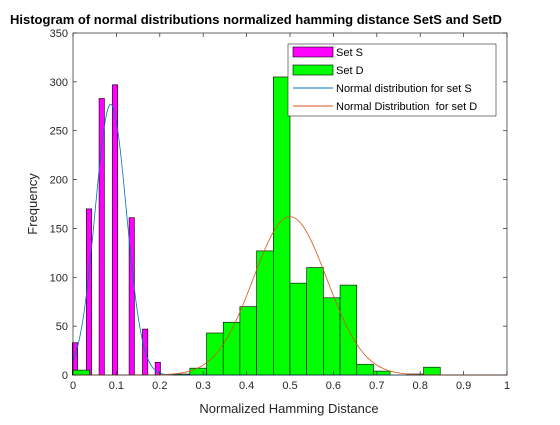 The width and height of the screenshot is (560, 425). I want to click on x-tick-label-2: 0.2, so click(159, 386).